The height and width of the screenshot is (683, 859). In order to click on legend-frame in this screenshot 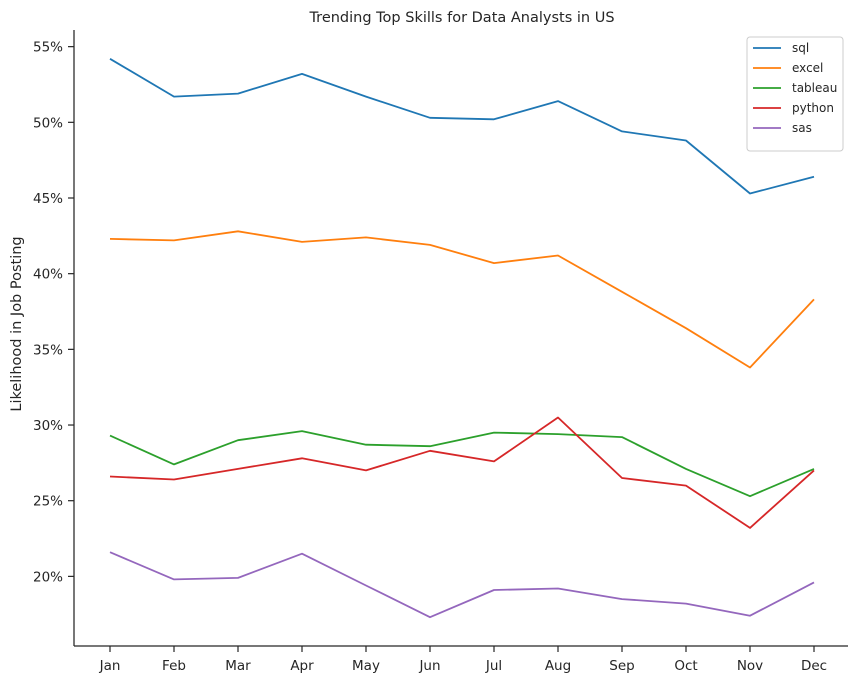, I will do `click(795, 94)`.